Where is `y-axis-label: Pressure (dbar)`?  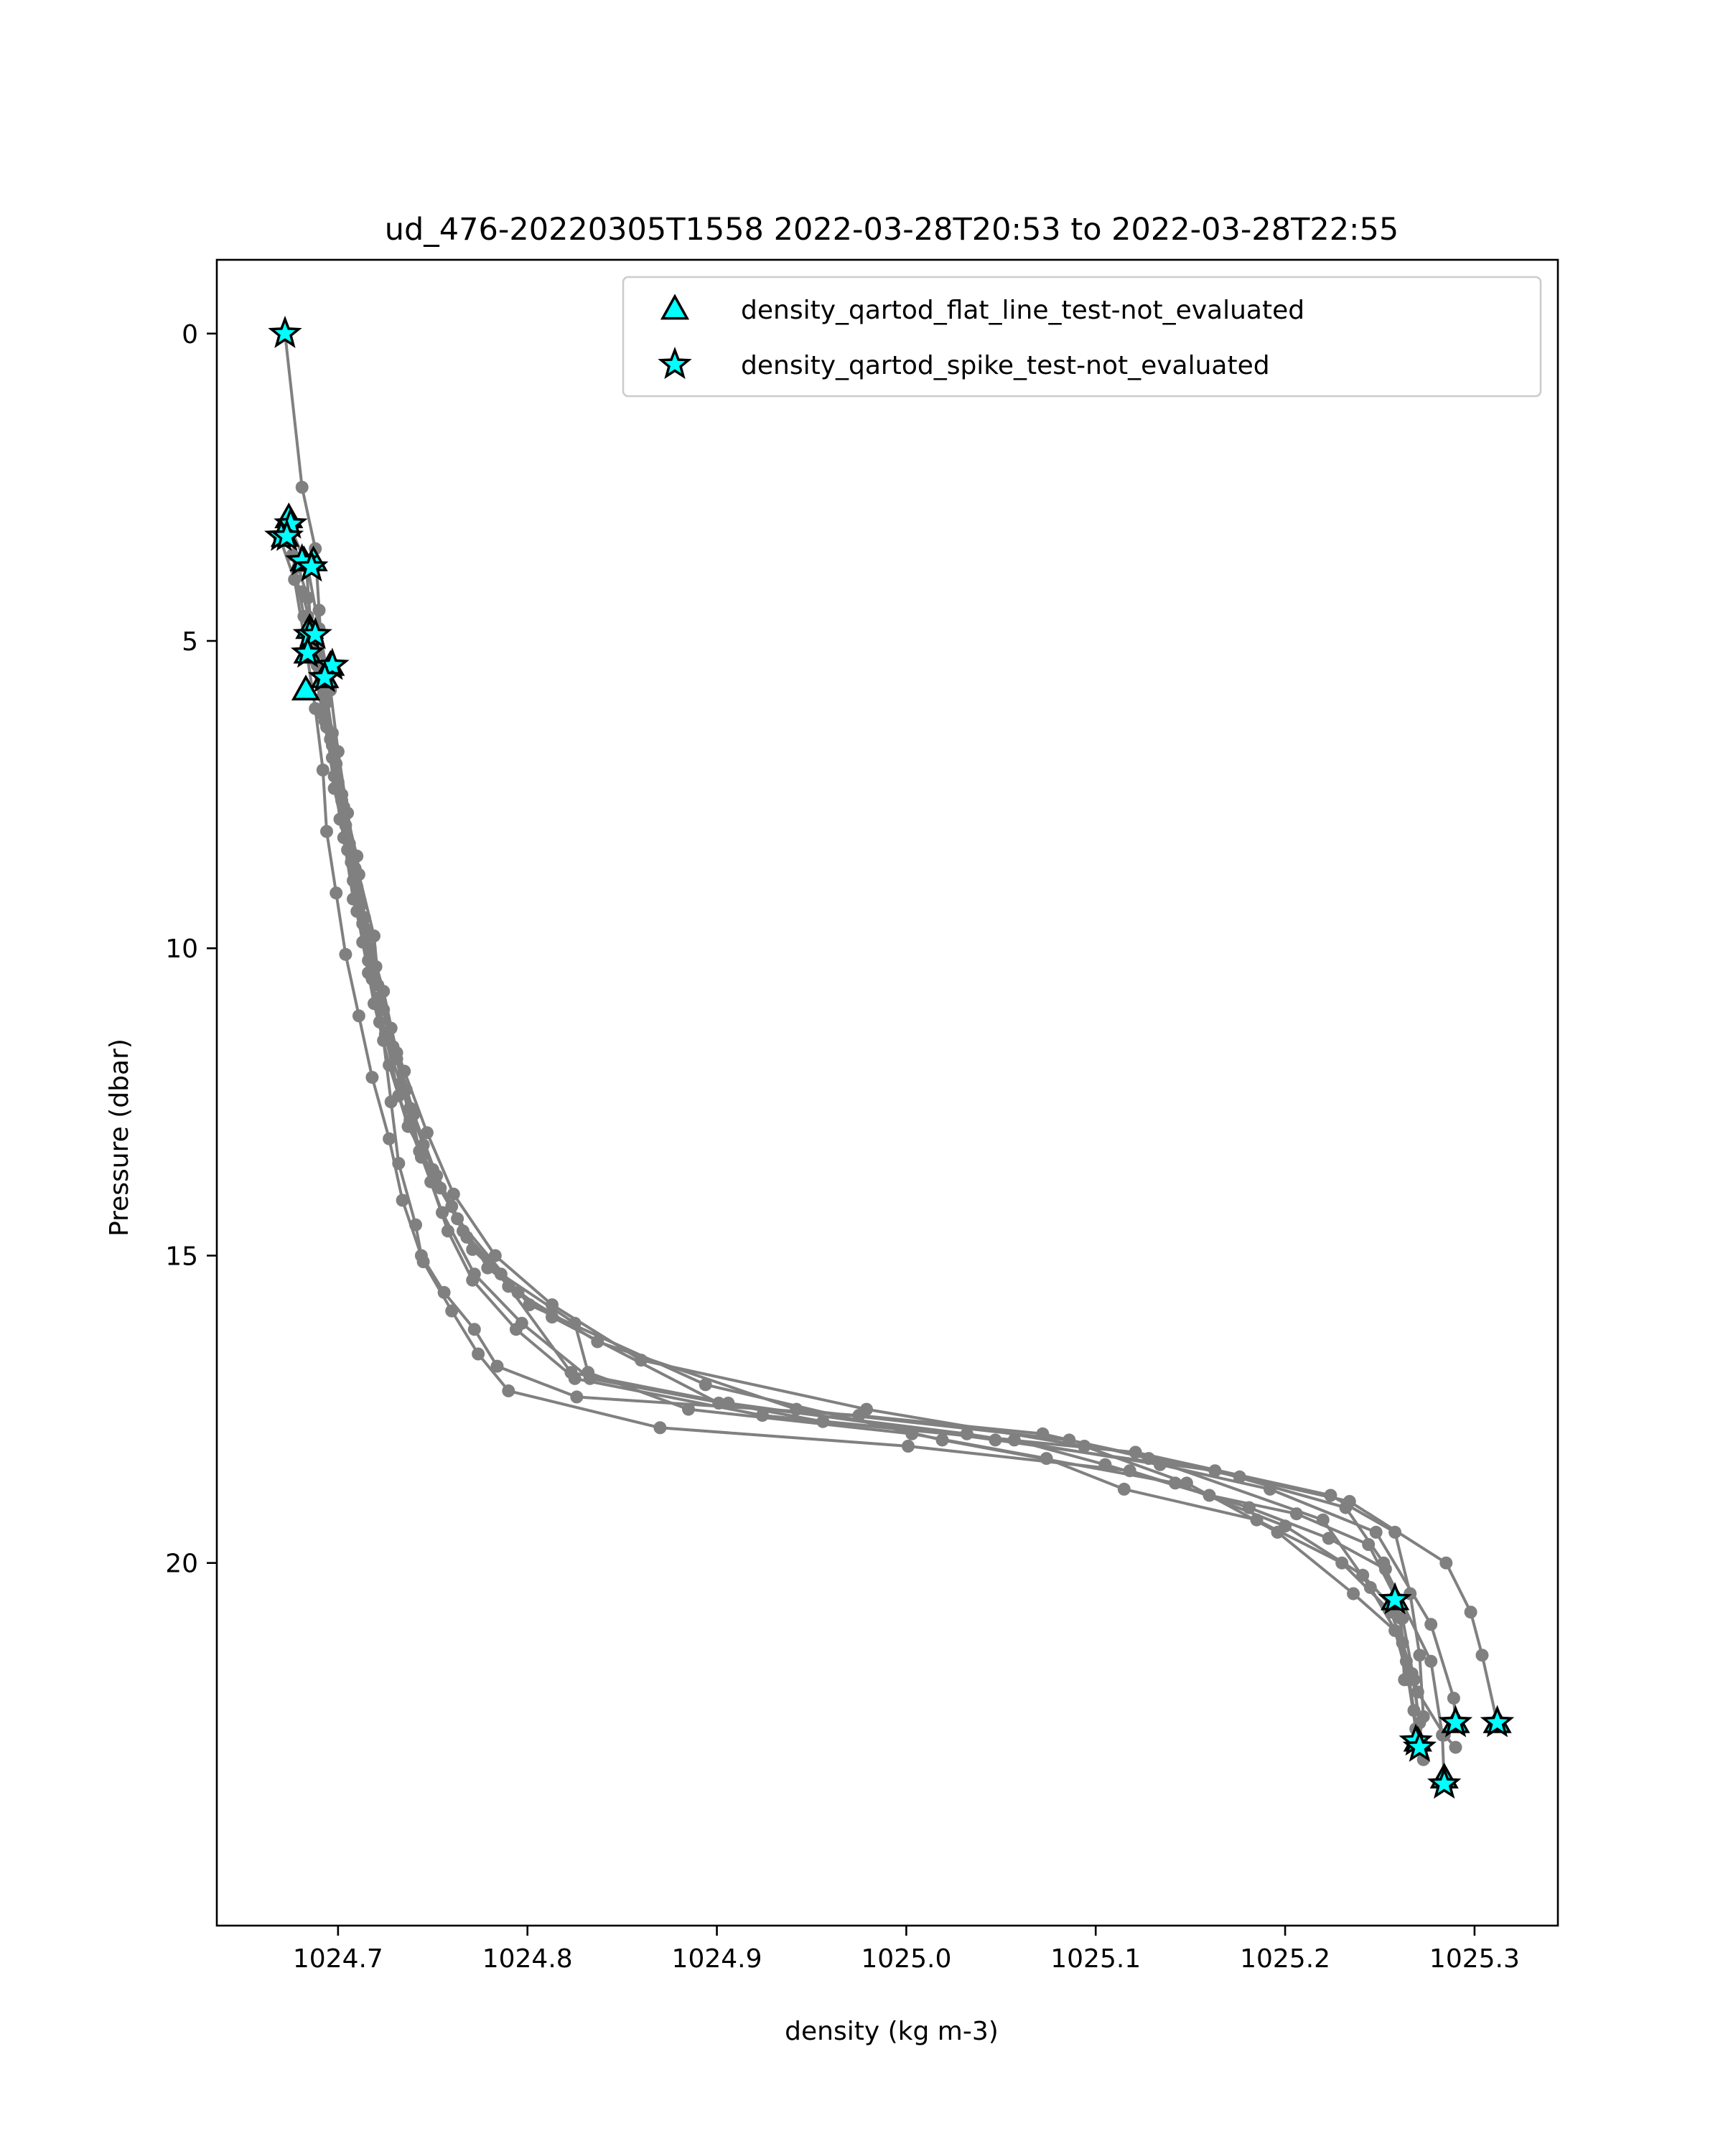
y-axis-label: Pressure (dbar) is located at coordinates (119, 1138).